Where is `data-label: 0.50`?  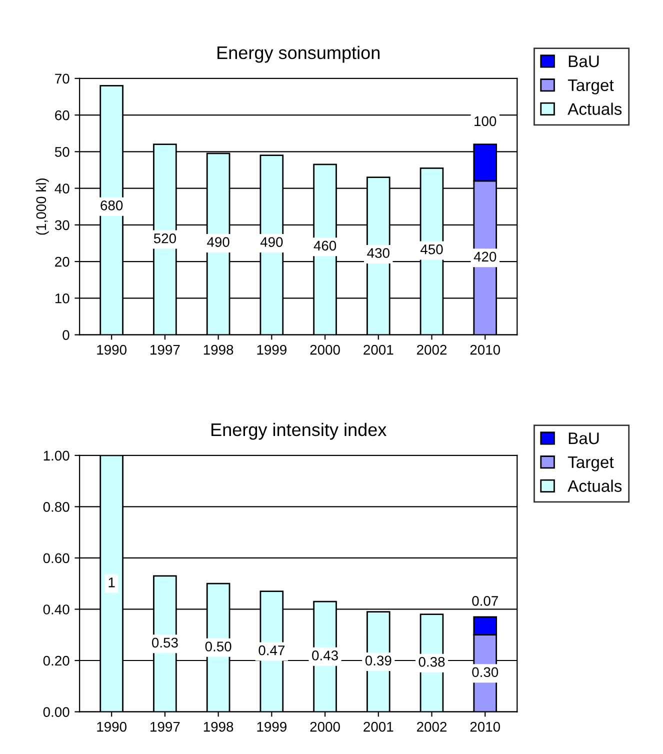
data-label: 0.50 is located at coordinates (218, 647).